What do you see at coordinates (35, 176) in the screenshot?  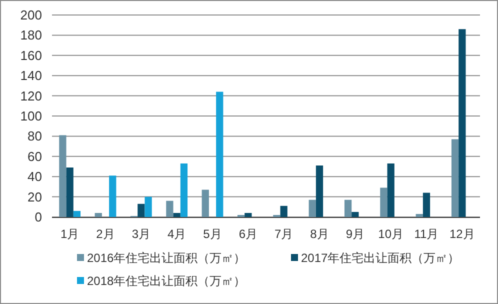 I see `y-tick-label: 40` at bounding box center [35, 176].